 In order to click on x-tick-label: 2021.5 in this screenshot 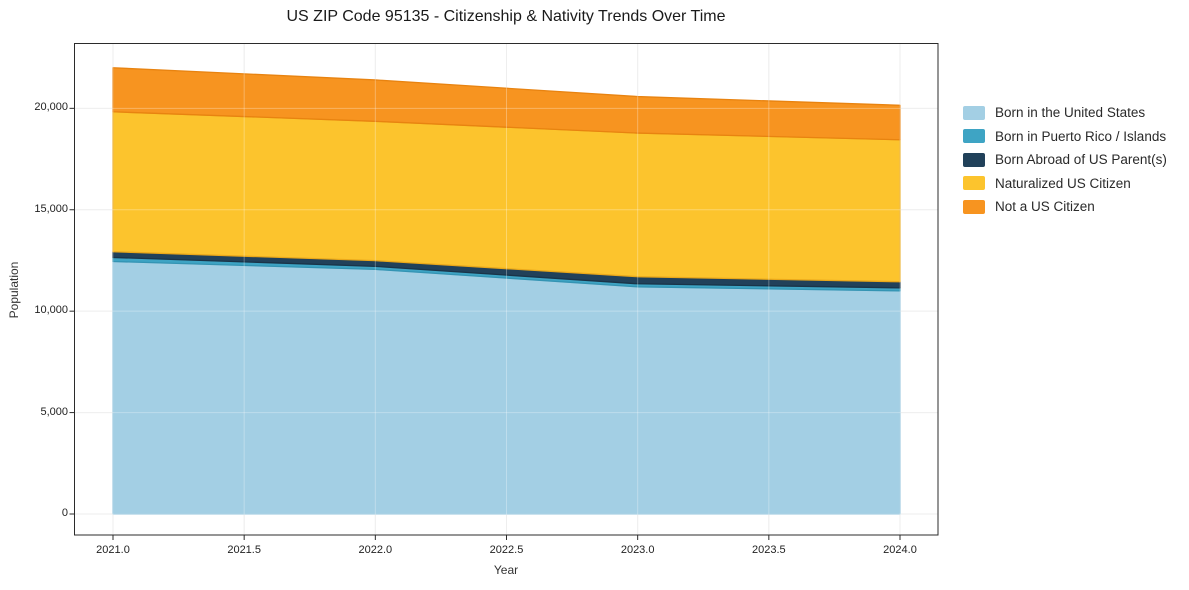, I will do `click(244, 550)`.